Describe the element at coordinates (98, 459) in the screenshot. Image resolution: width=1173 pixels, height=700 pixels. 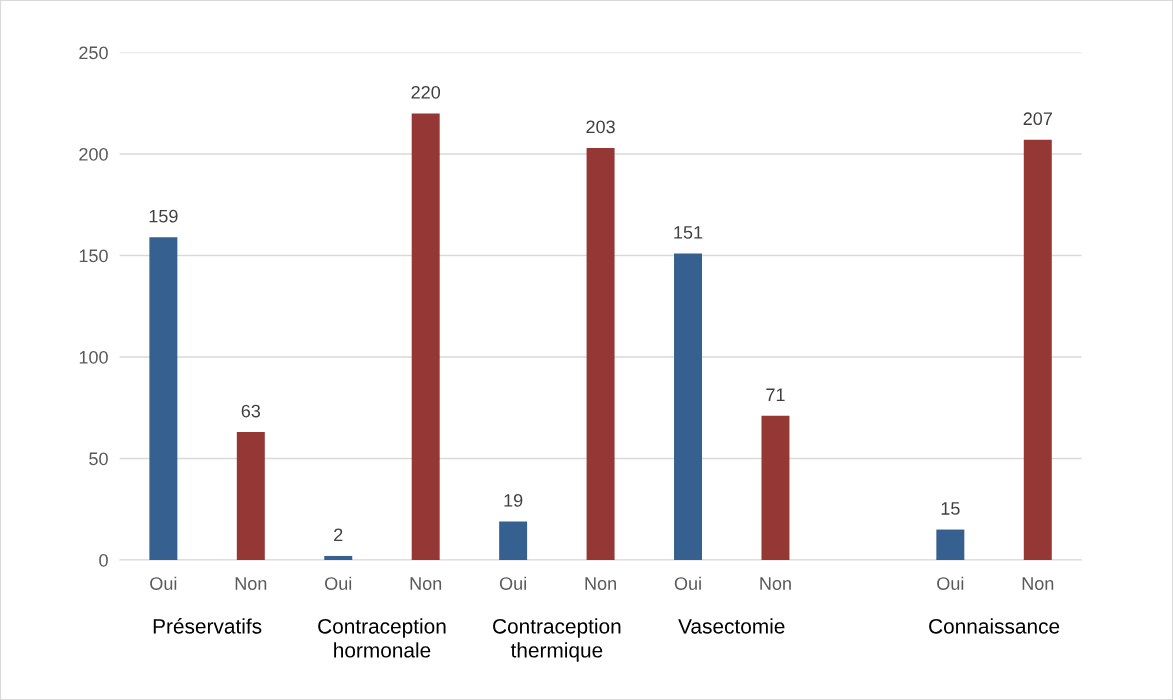
I see `y-tick-label: 50` at that location.